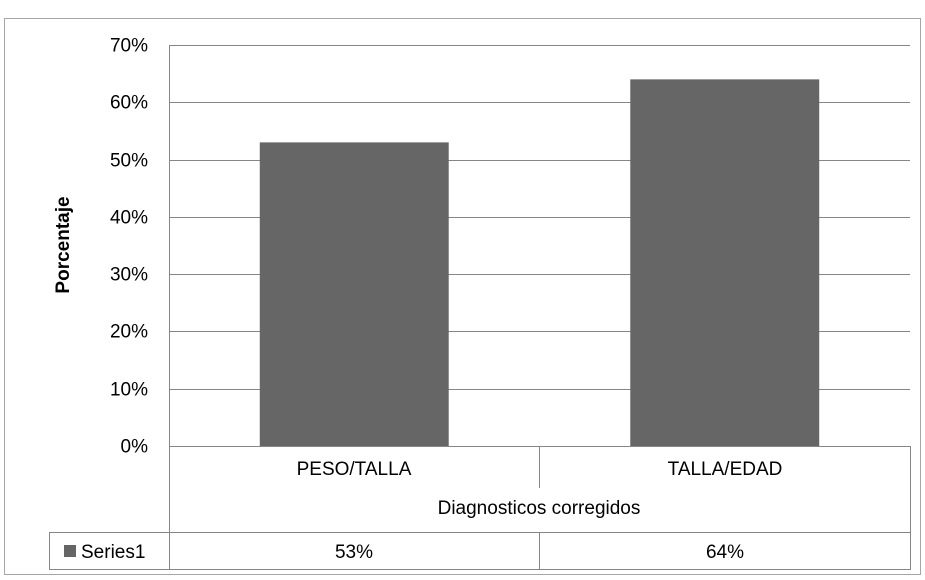 The width and height of the screenshot is (925, 580). I want to click on y-axis-ticks: 0% 10% 20% 30% 40% 50% 60% 70%, so click(129, 247).